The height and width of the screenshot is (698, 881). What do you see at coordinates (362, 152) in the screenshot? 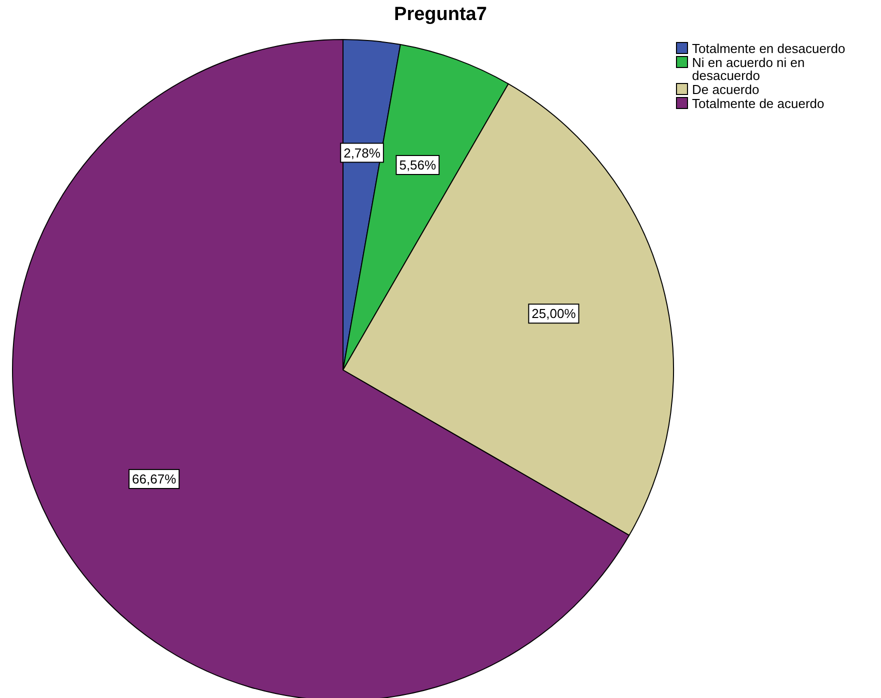
I see `data-label: 2,78%` at bounding box center [362, 152].